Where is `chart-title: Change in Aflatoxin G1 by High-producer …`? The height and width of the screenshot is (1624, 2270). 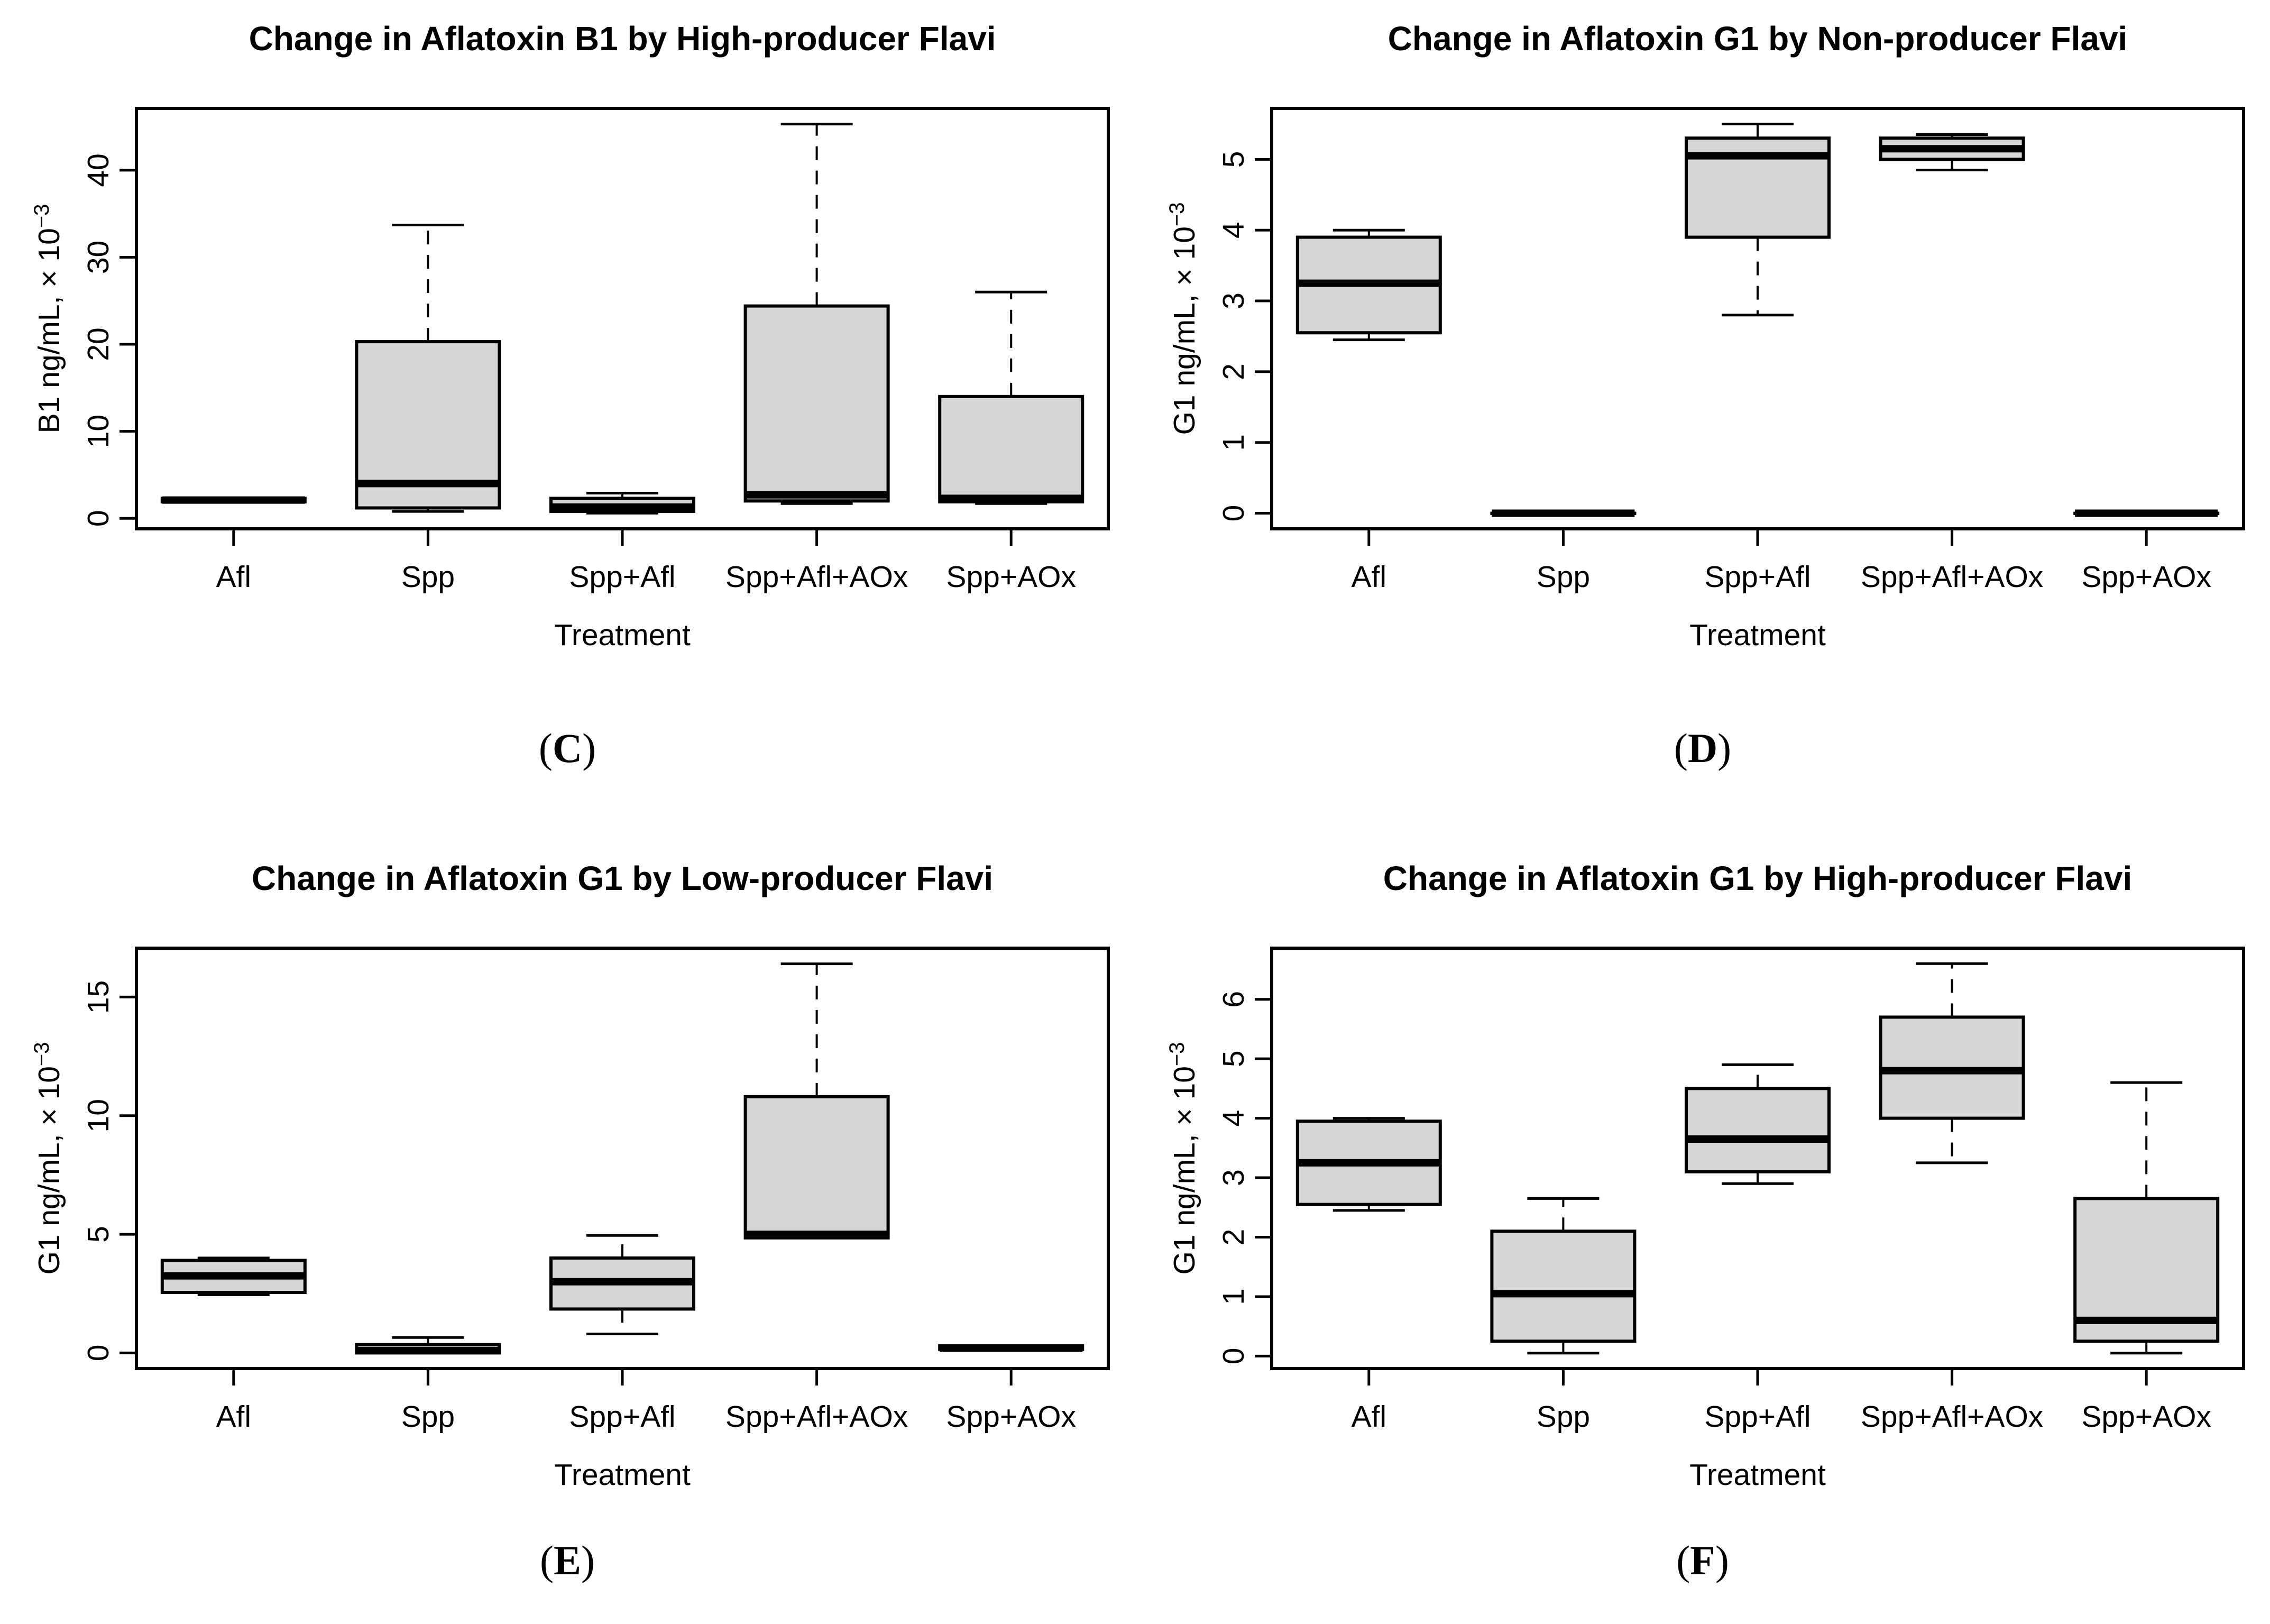 chart-title: Change in Aflatoxin G1 by High-producer … is located at coordinates (1757, 878).